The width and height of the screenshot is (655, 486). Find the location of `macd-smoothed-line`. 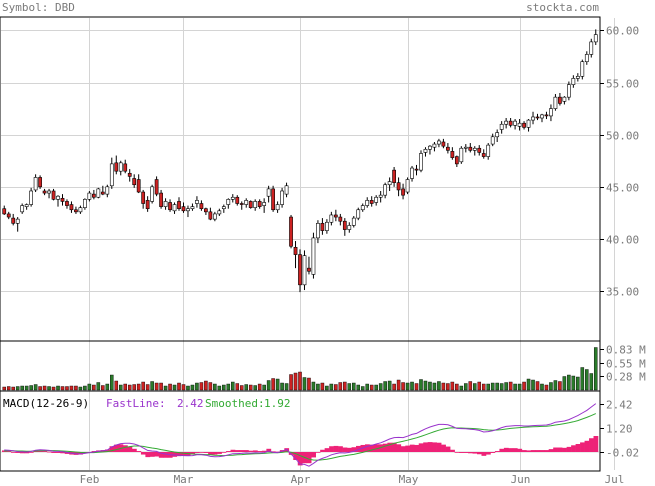

macd-smoothed-line is located at coordinates (300, 437).